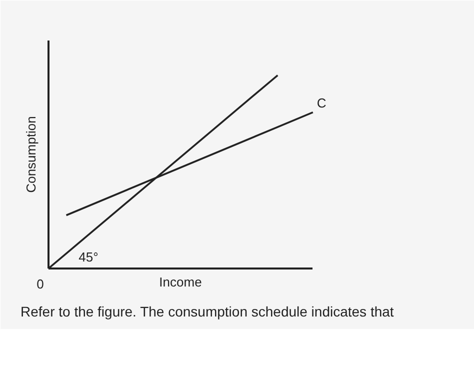 Image resolution: width=474 pixels, height=365 pixels. I want to click on annotation: 45°, so click(88, 256).